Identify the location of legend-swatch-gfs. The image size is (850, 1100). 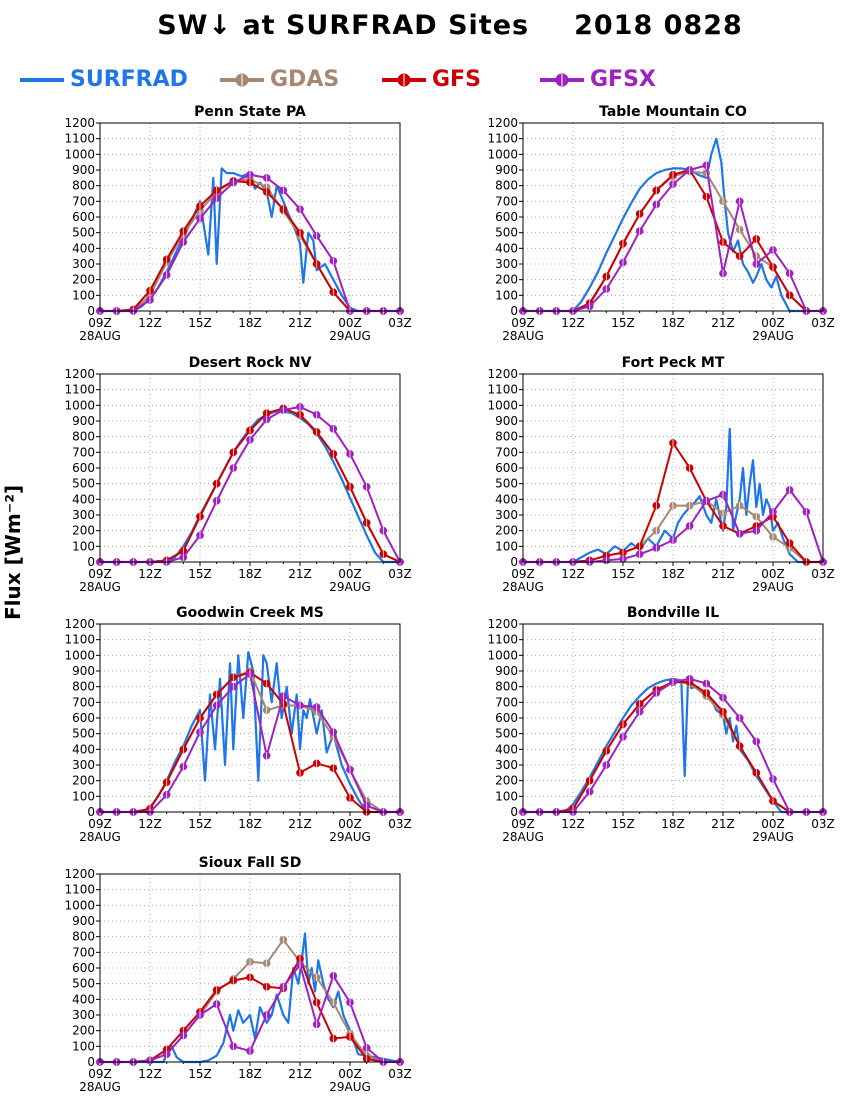
(404, 80).